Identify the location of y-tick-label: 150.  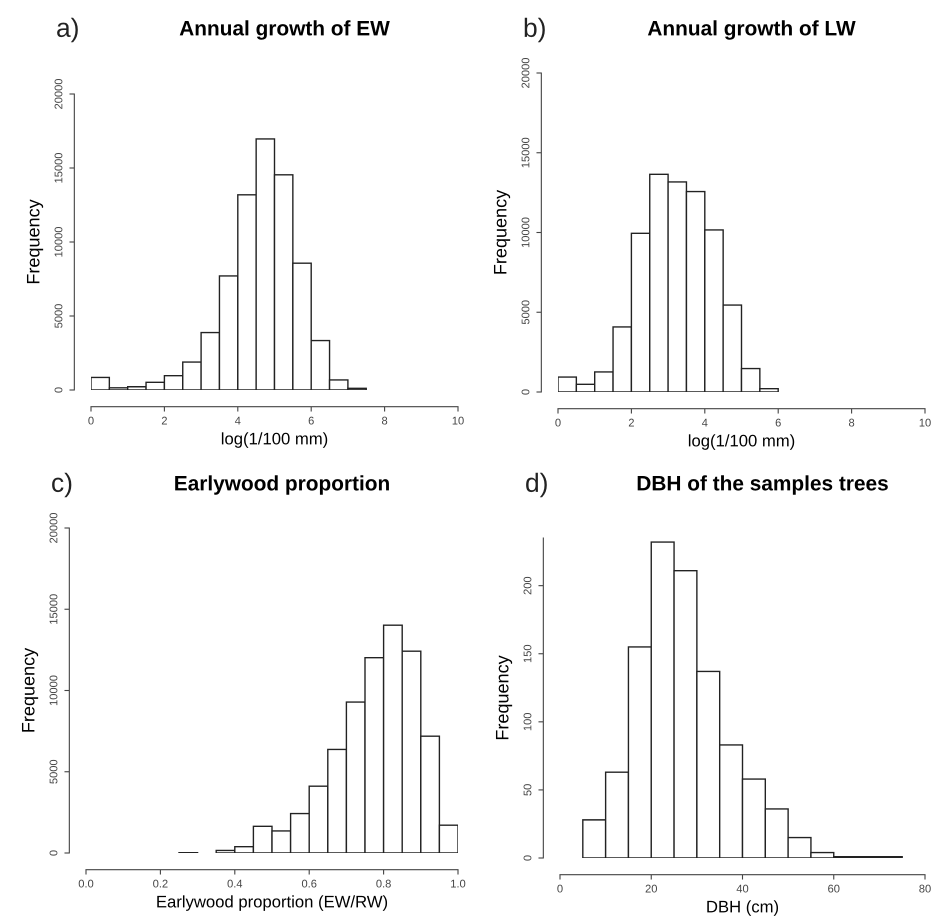
(528, 653).